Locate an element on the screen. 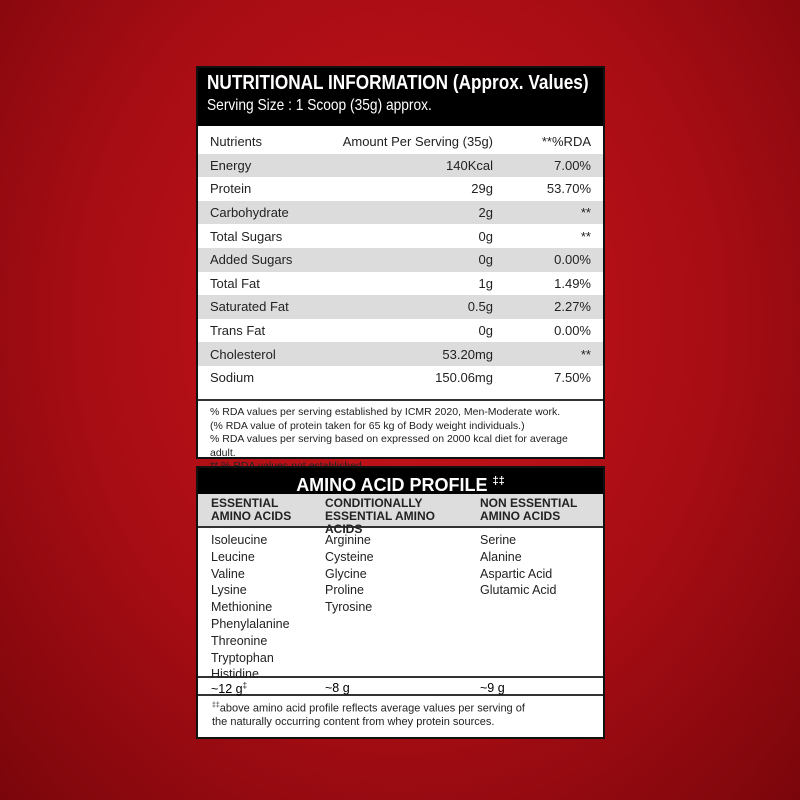  rda: 7.50% is located at coordinates (572, 378).